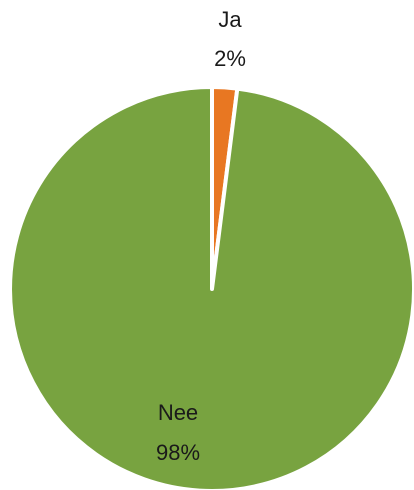 This screenshot has height=490, width=414. What do you see at coordinates (178, 452) in the screenshot?
I see `data-label-nee-percent: 98%` at bounding box center [178, 452].